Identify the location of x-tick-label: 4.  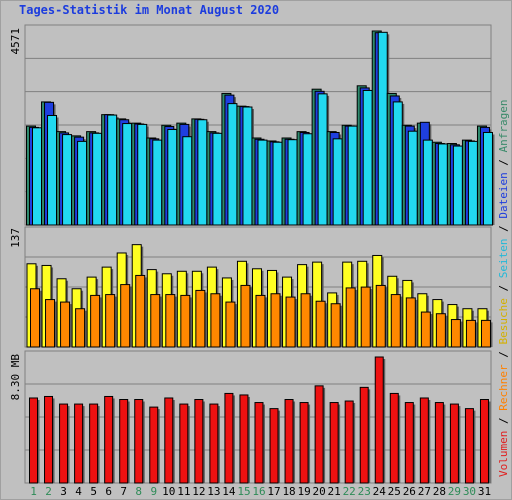
(78, 491).